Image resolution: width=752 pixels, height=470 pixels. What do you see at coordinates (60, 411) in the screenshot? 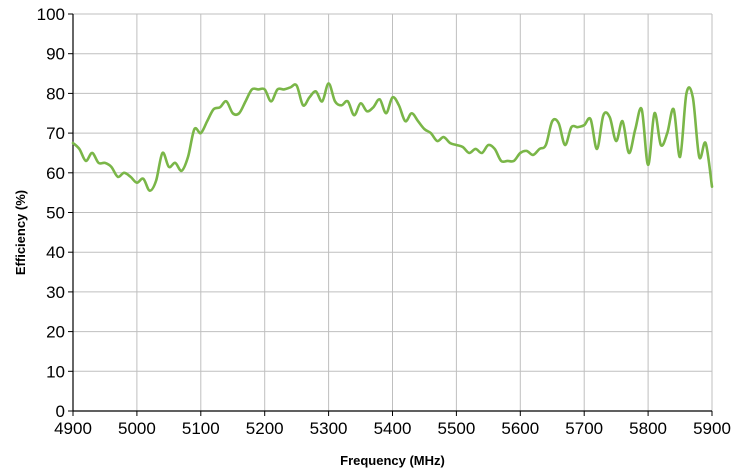
I see `y-tick-label: 0` at bounding box center [60, 411].